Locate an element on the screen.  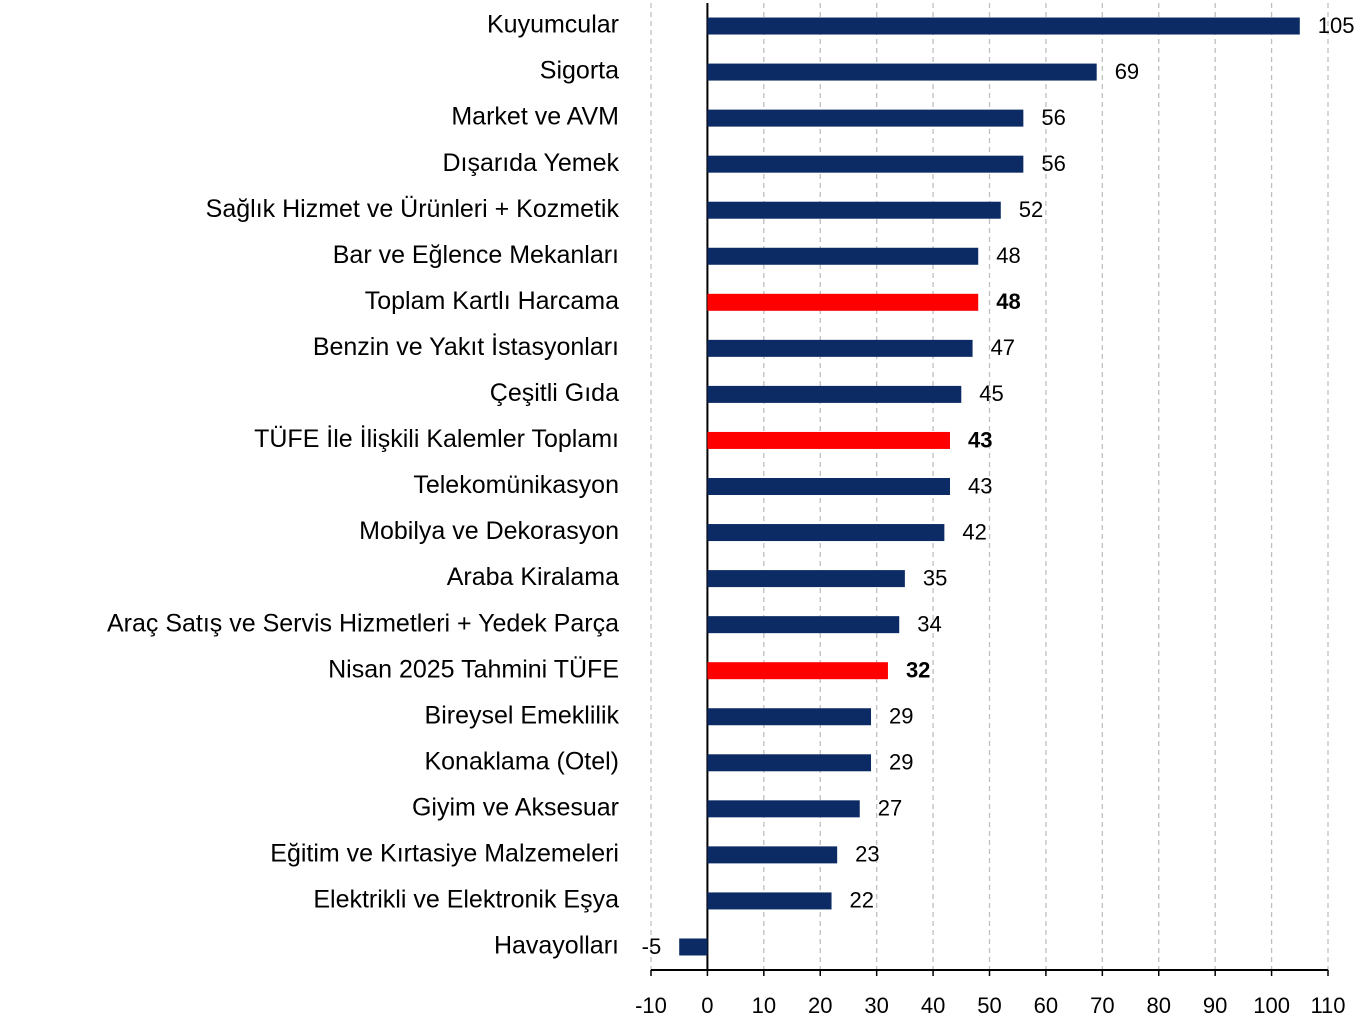
x-tick-label: 0 is located at coordinates (707, 1005).